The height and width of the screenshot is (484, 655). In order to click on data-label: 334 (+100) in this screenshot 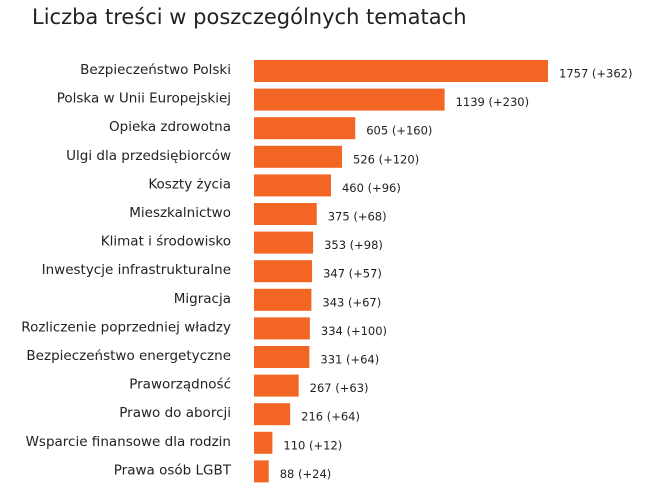, I will do `click(354, 331)`.